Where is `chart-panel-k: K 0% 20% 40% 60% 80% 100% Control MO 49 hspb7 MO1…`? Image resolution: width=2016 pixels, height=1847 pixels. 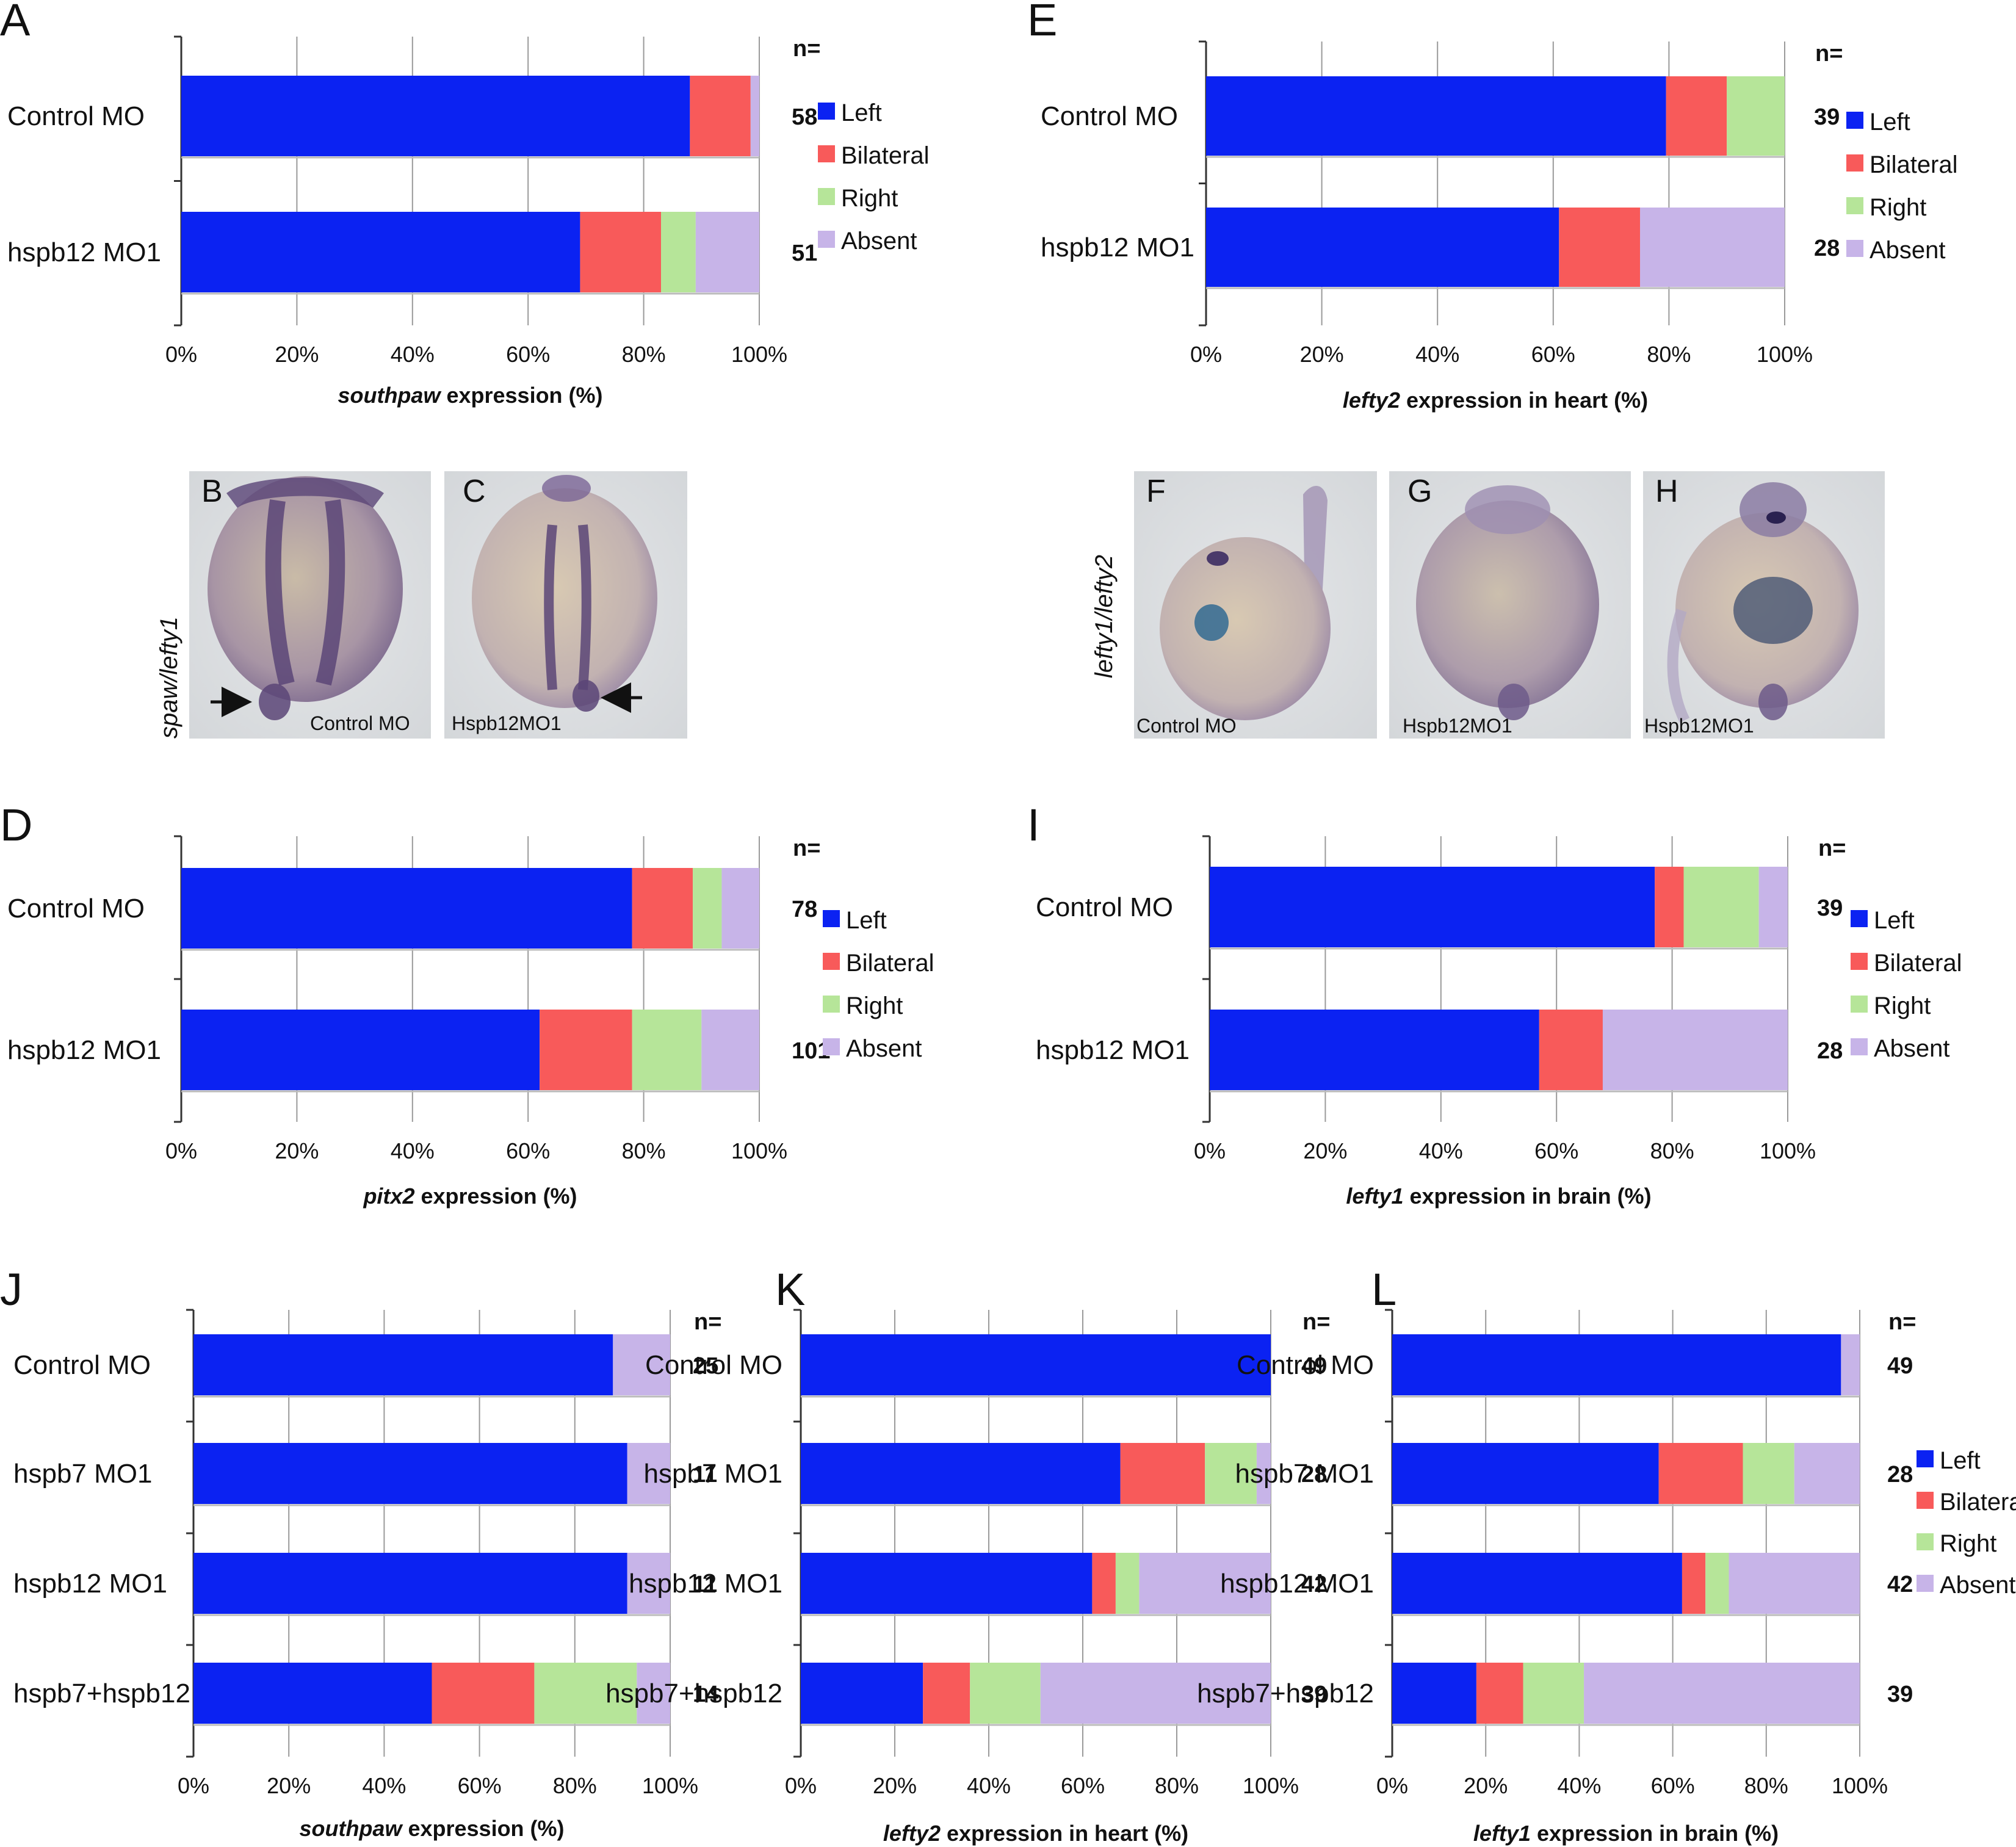
chart-panel-k: K 0% 20% 40% 60% 80% 100% Control MO 49 hspb7 MO1… is located at coordinates (968, 1555).